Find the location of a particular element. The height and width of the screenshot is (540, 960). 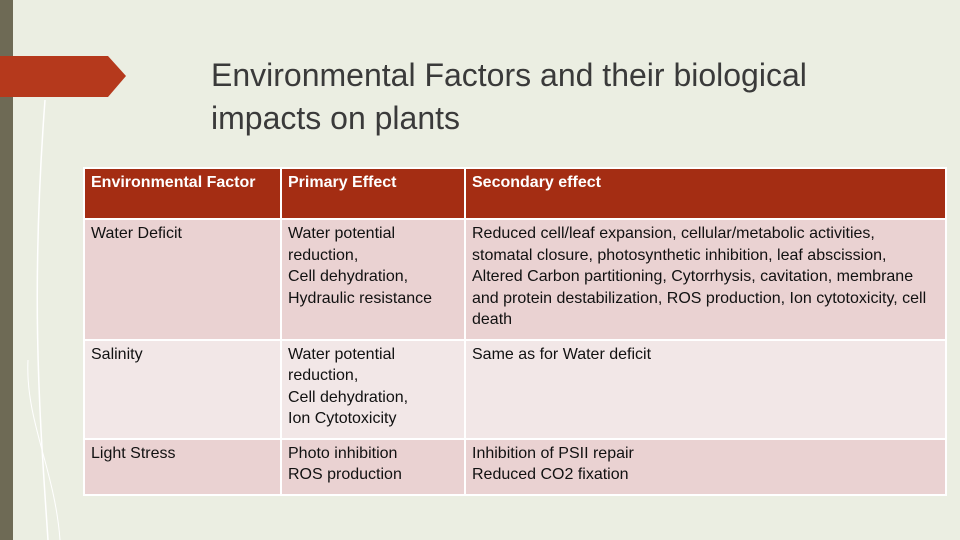

header-cell: Environmental Factor is located at coordinates (182, 193).